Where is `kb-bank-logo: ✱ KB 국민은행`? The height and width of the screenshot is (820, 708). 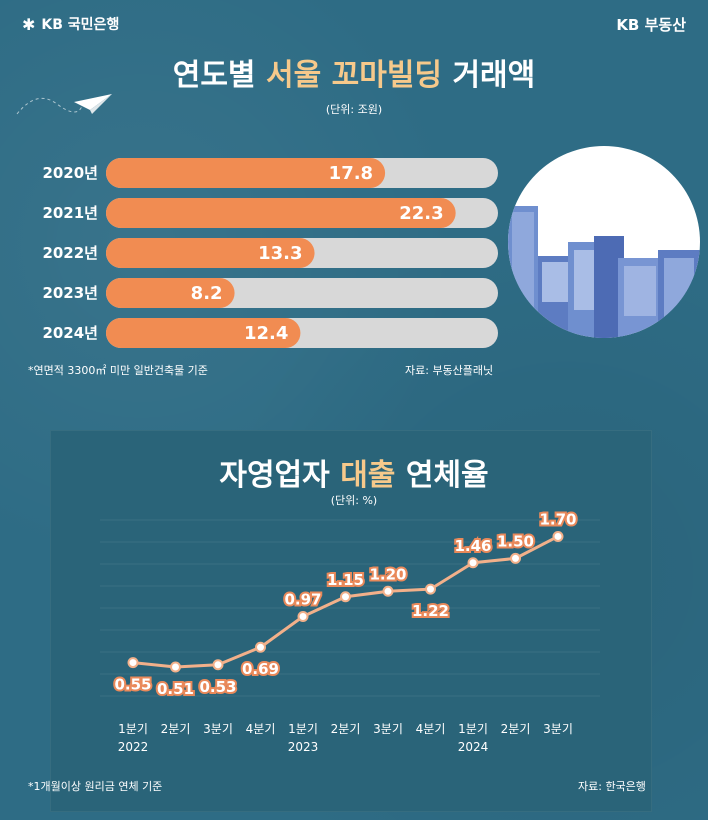 kb-bank-logo: ✱ KB 국민은행 is located at coordinates (70, 24).